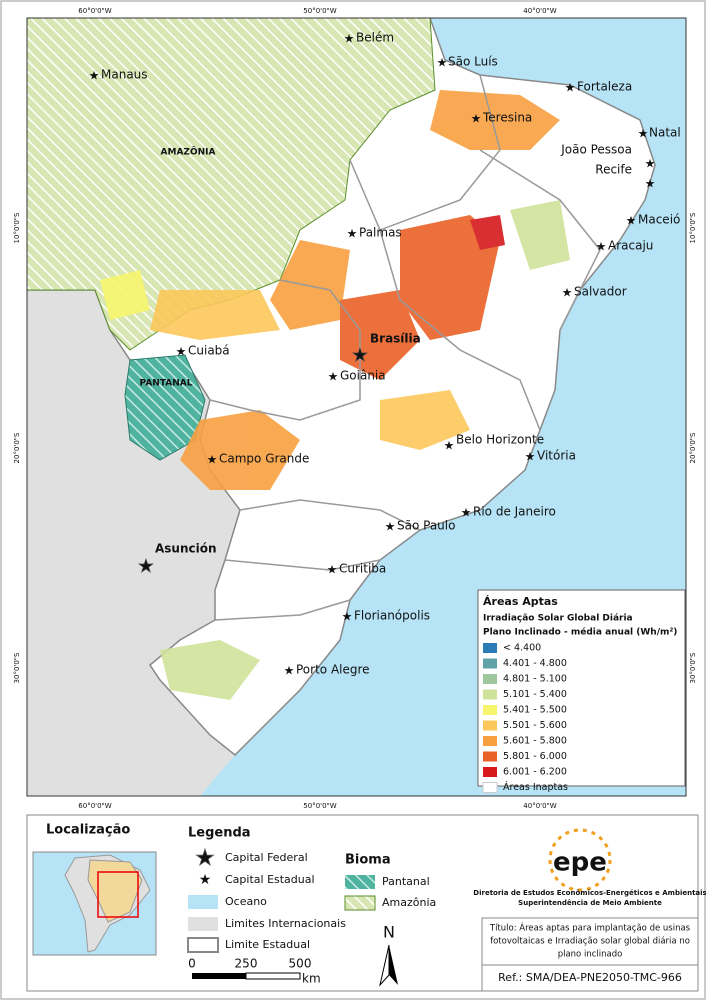  I want to click on lon-label: 40°0'0"W, so click(539, 806).